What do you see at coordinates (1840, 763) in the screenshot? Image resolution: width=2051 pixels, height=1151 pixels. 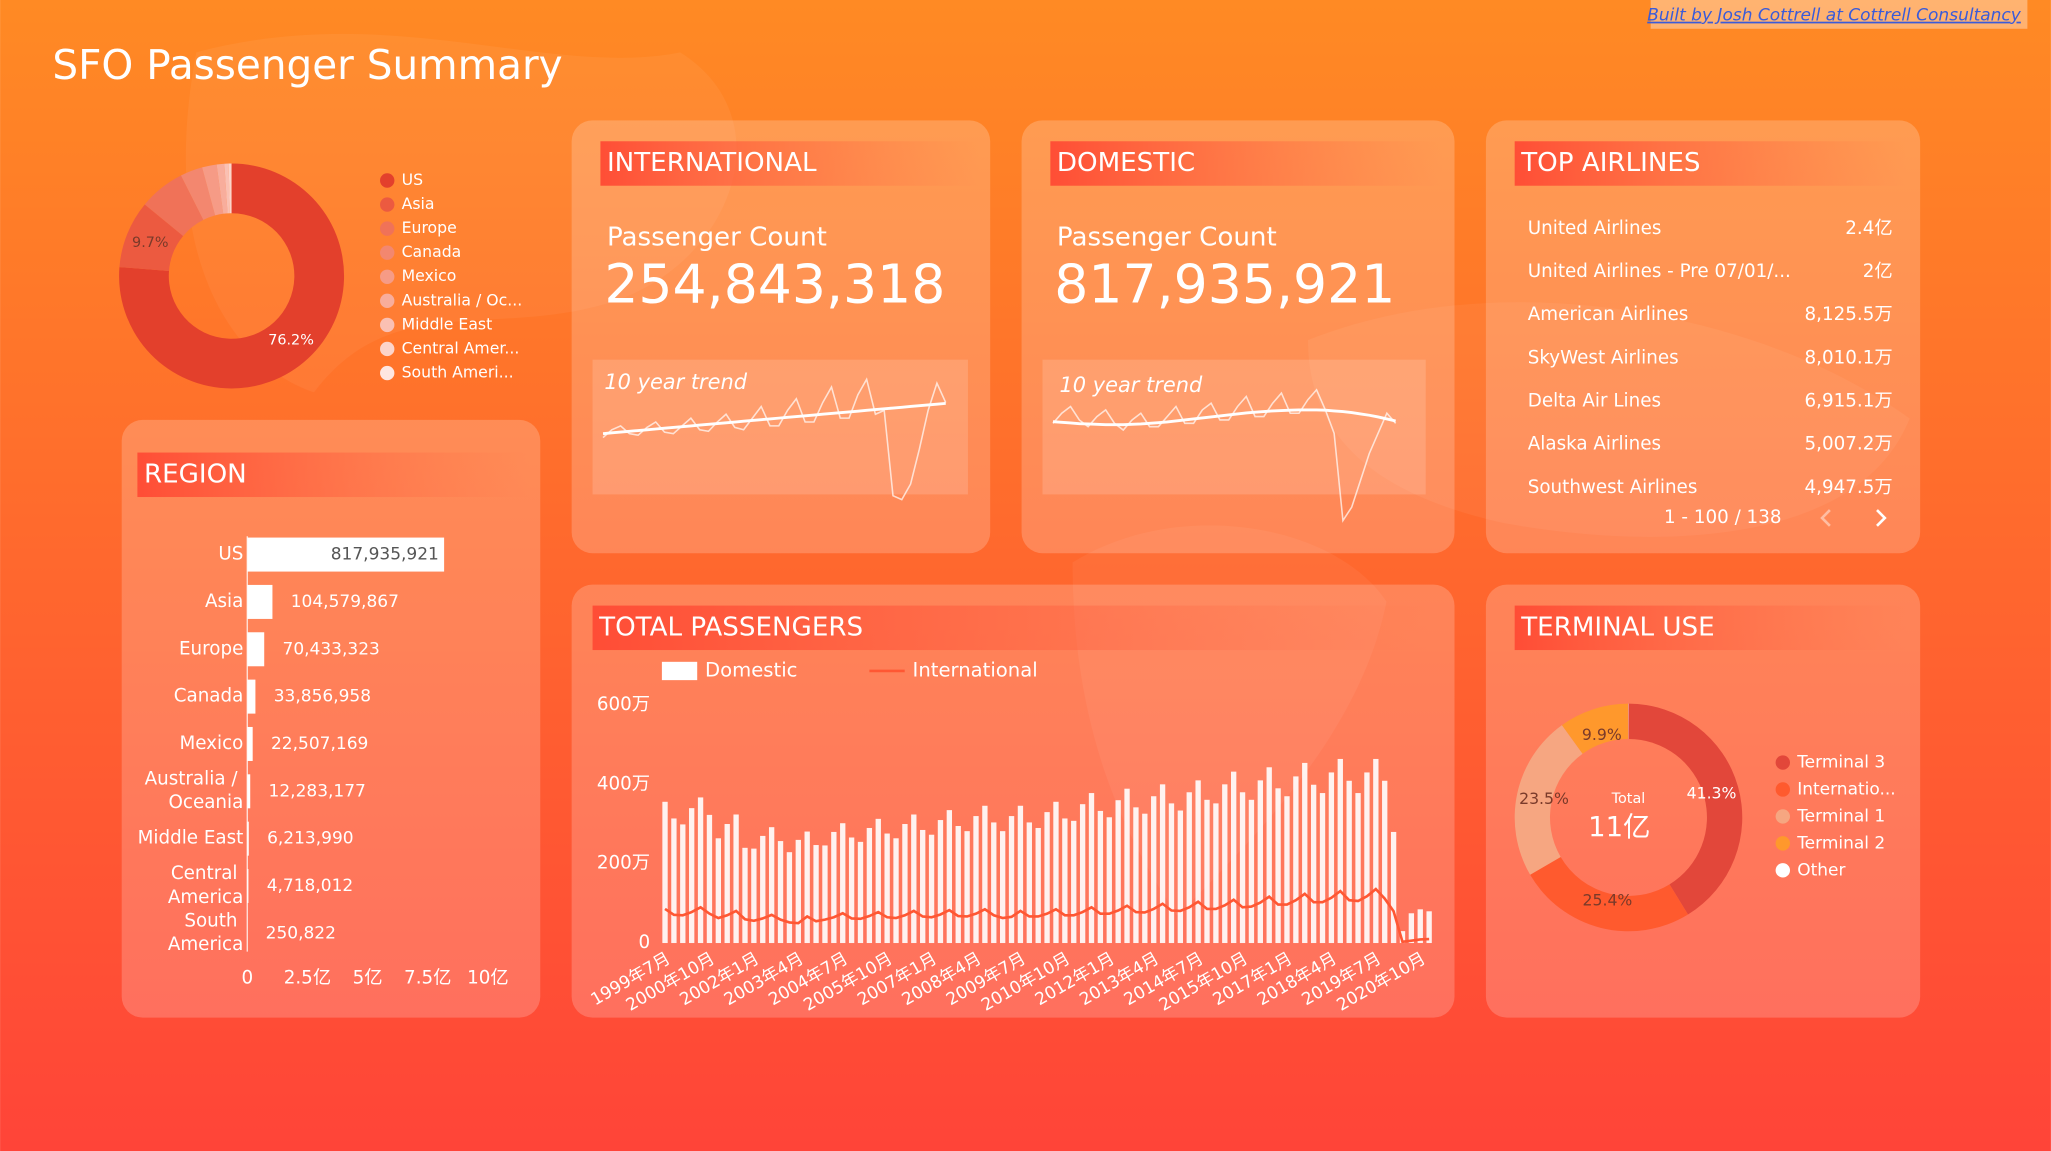 I see `legend-label: Terminal 3` at bounding box center [1840, 763].